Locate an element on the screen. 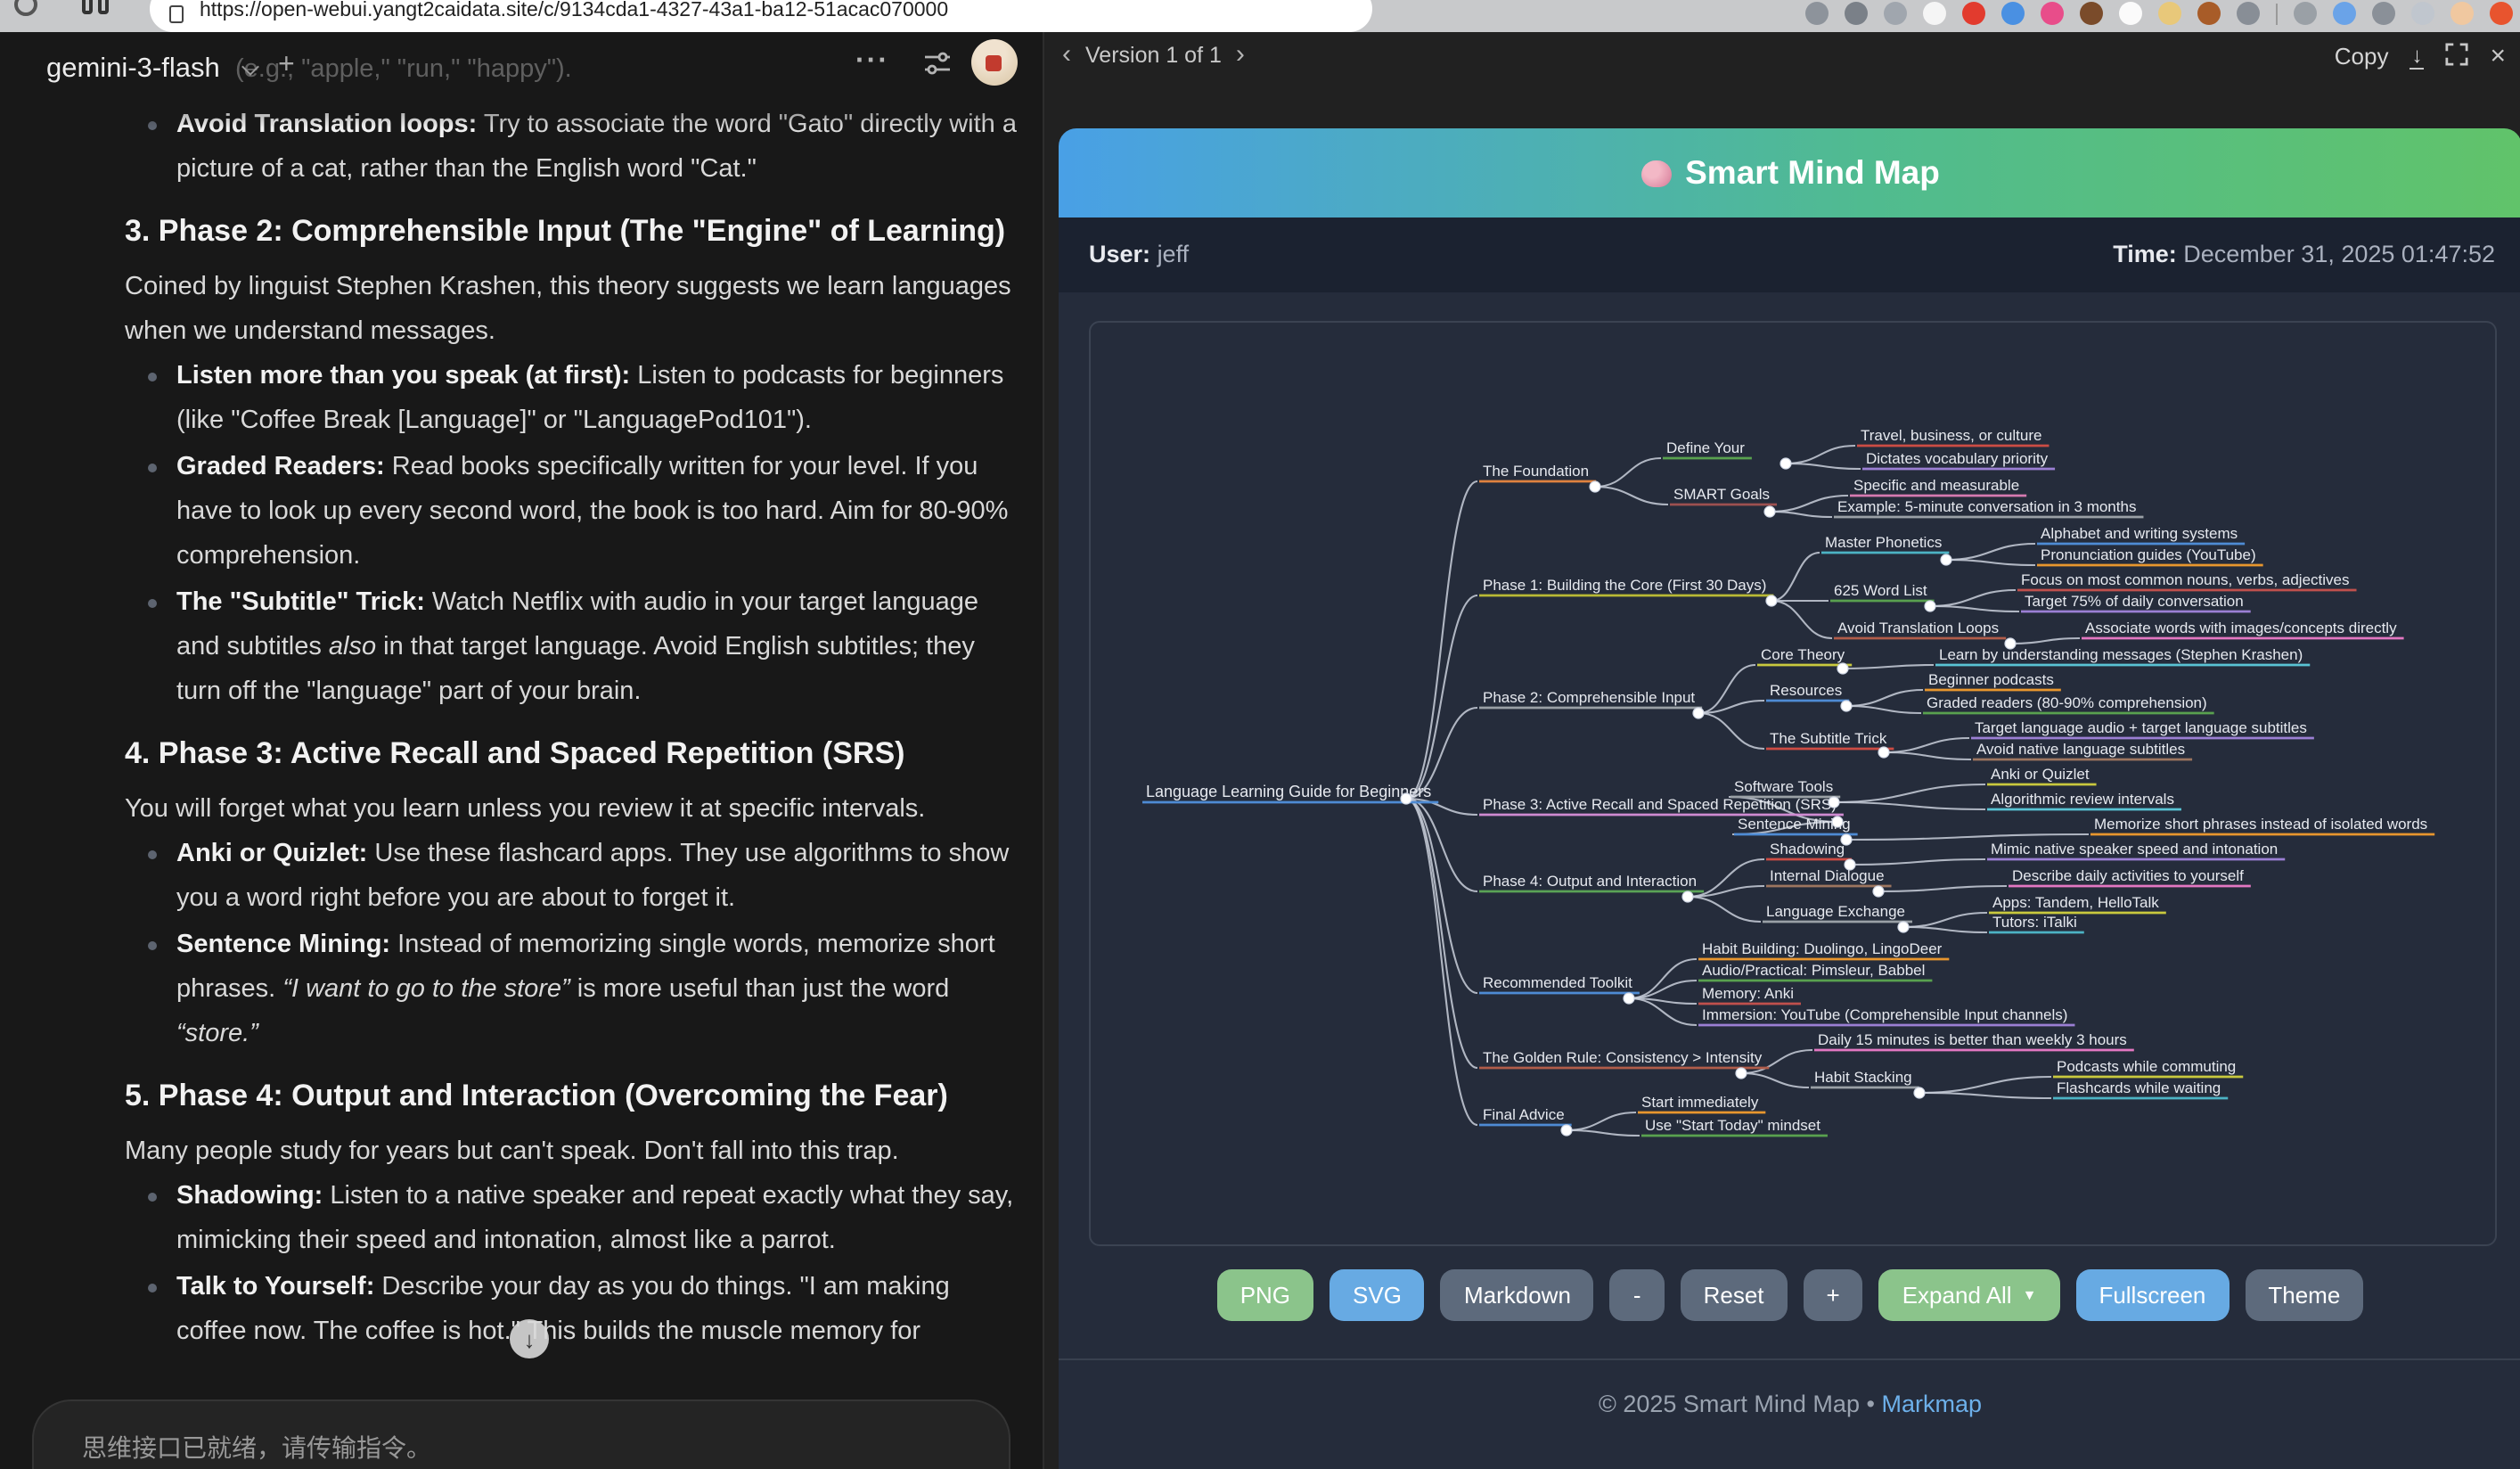 Image resolution: width=2520 pixels, height=1469 pixels. mindmap-node: Shadowing is located at coordinates (1807, 849).